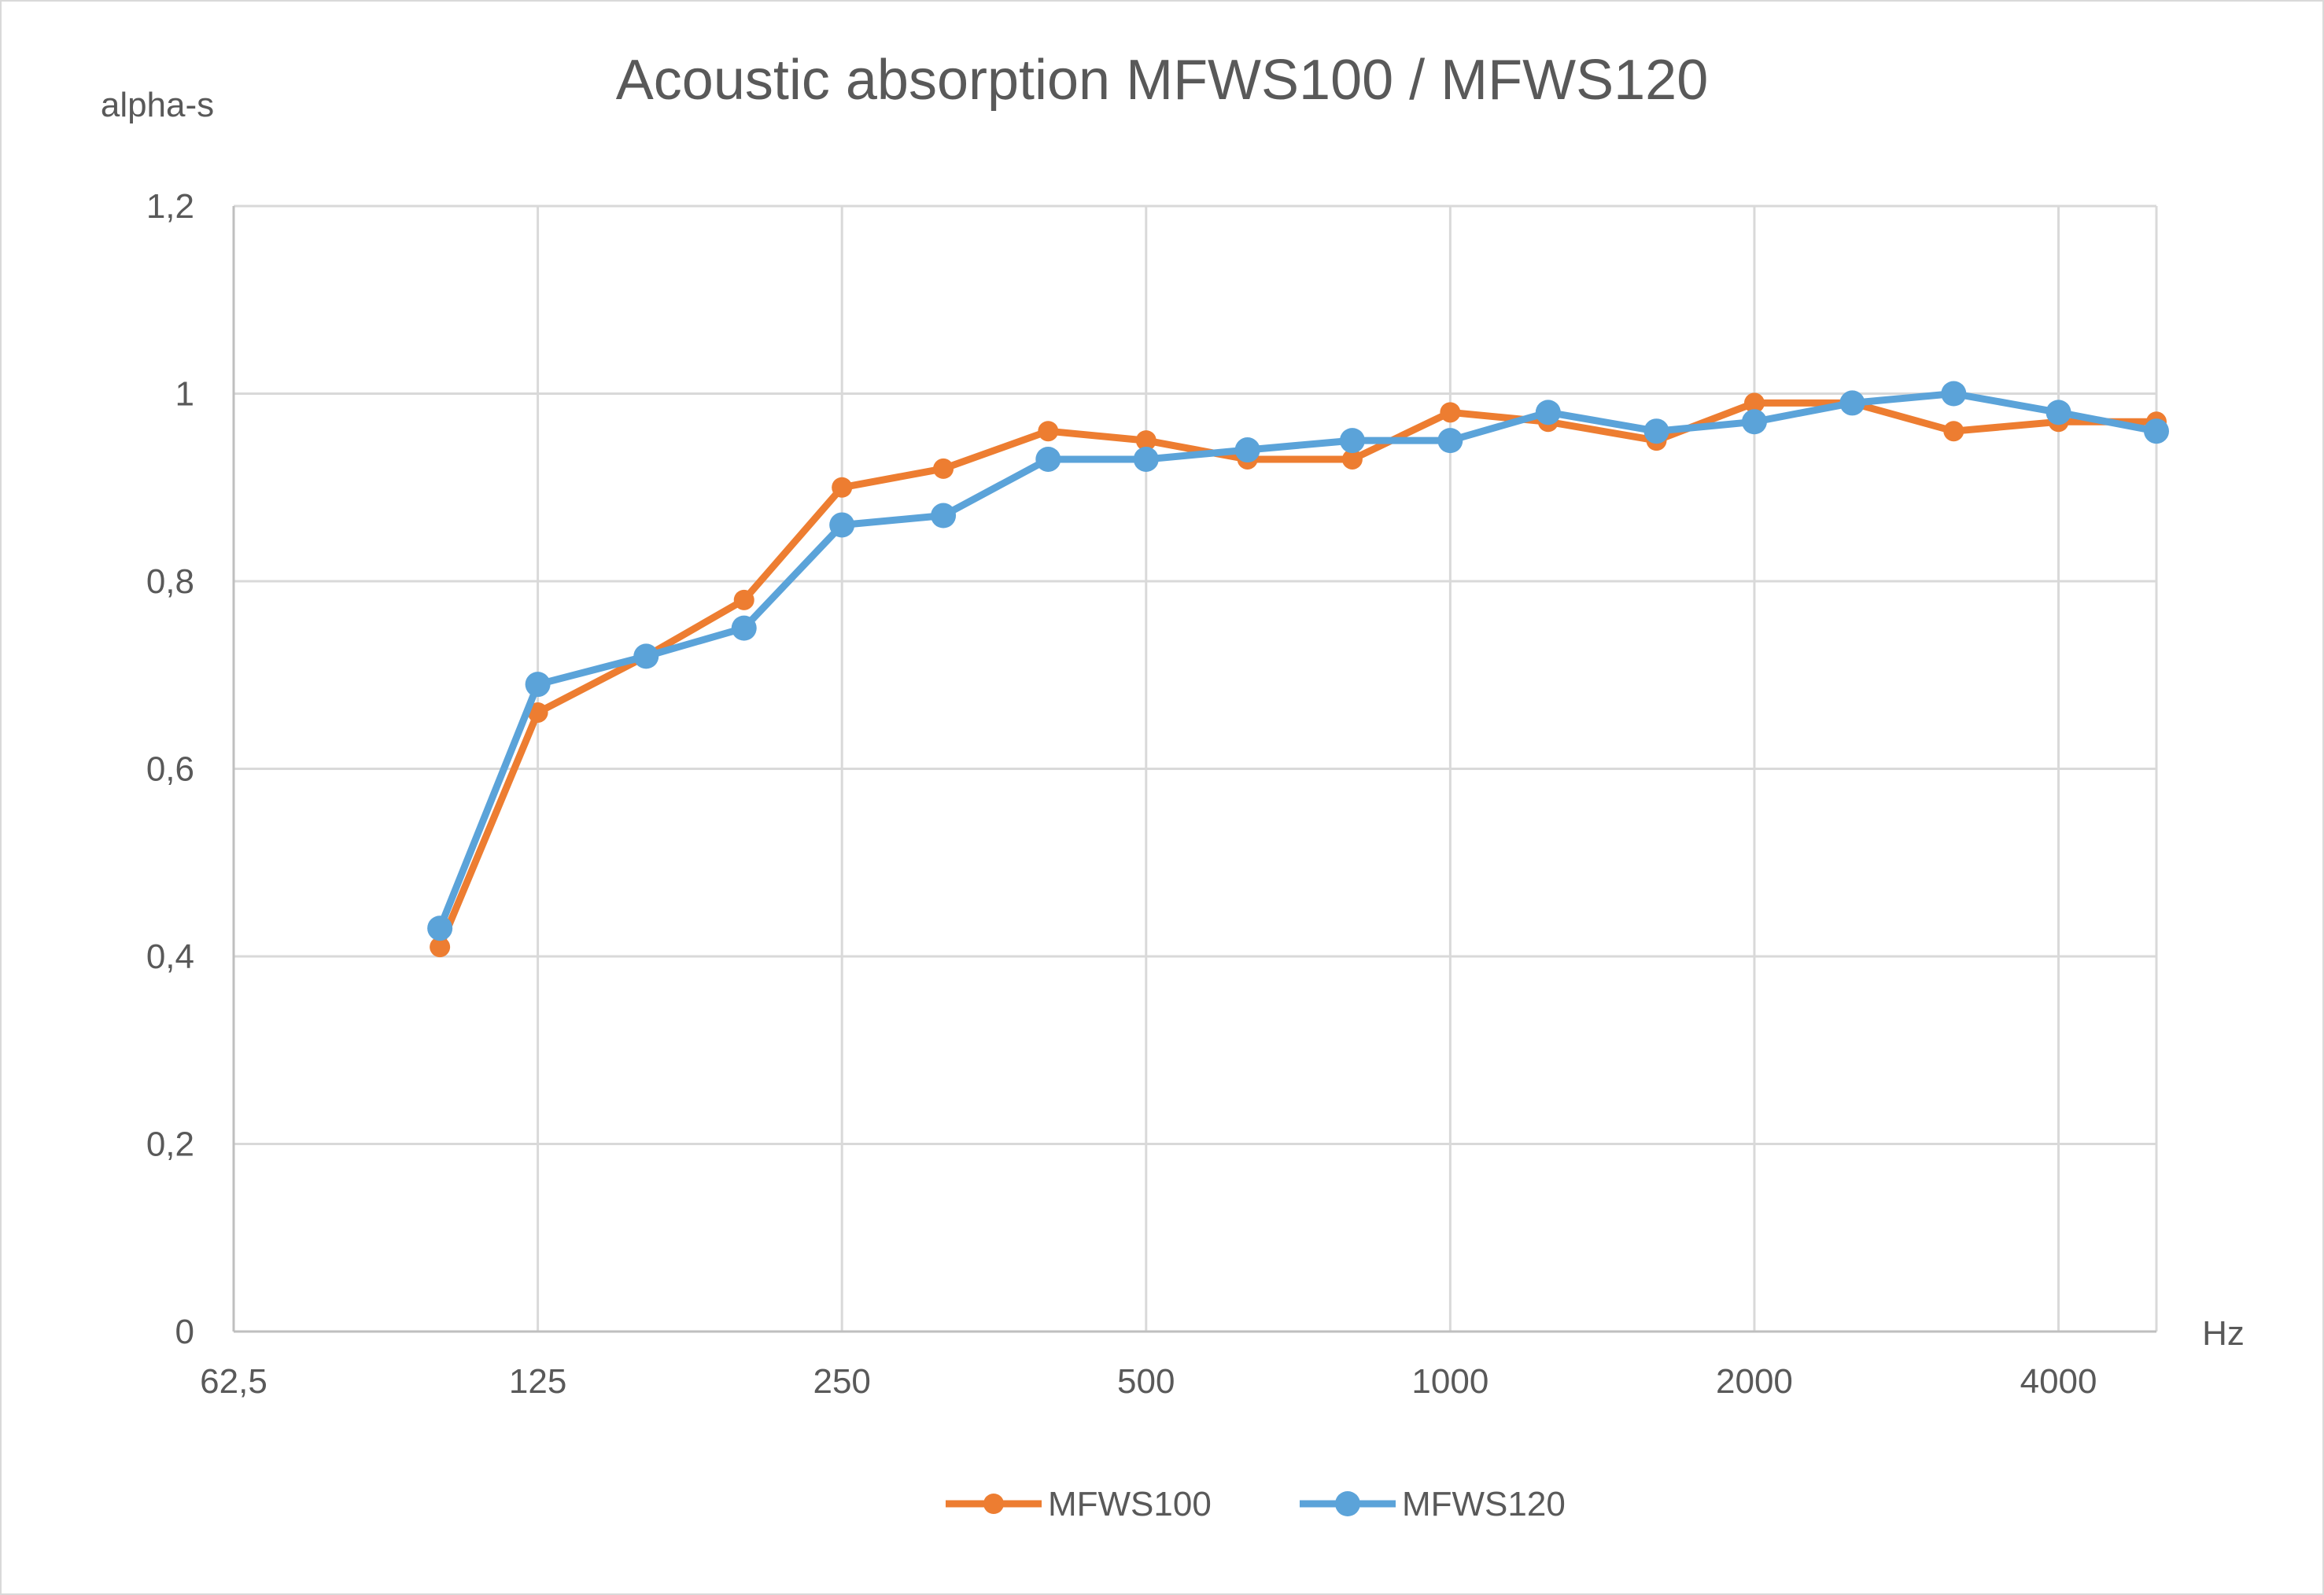  What do you see at coordinates (1256, 1504) in the screenshot?
I see `legend: MFWS100 MFWS120` at bounding box center [1256, 1504].